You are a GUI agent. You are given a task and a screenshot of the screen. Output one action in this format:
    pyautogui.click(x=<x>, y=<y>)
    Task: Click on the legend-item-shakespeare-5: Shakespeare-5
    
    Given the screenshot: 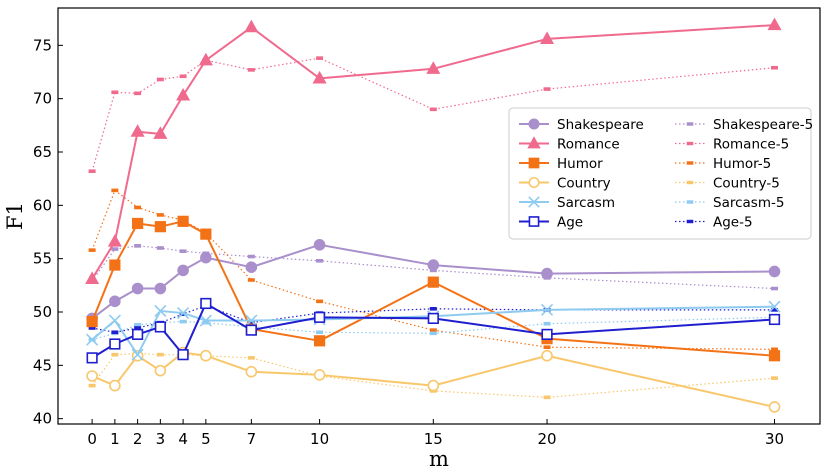 What is the action you would take?
    pyautogui.click(x=744, y=125)
    